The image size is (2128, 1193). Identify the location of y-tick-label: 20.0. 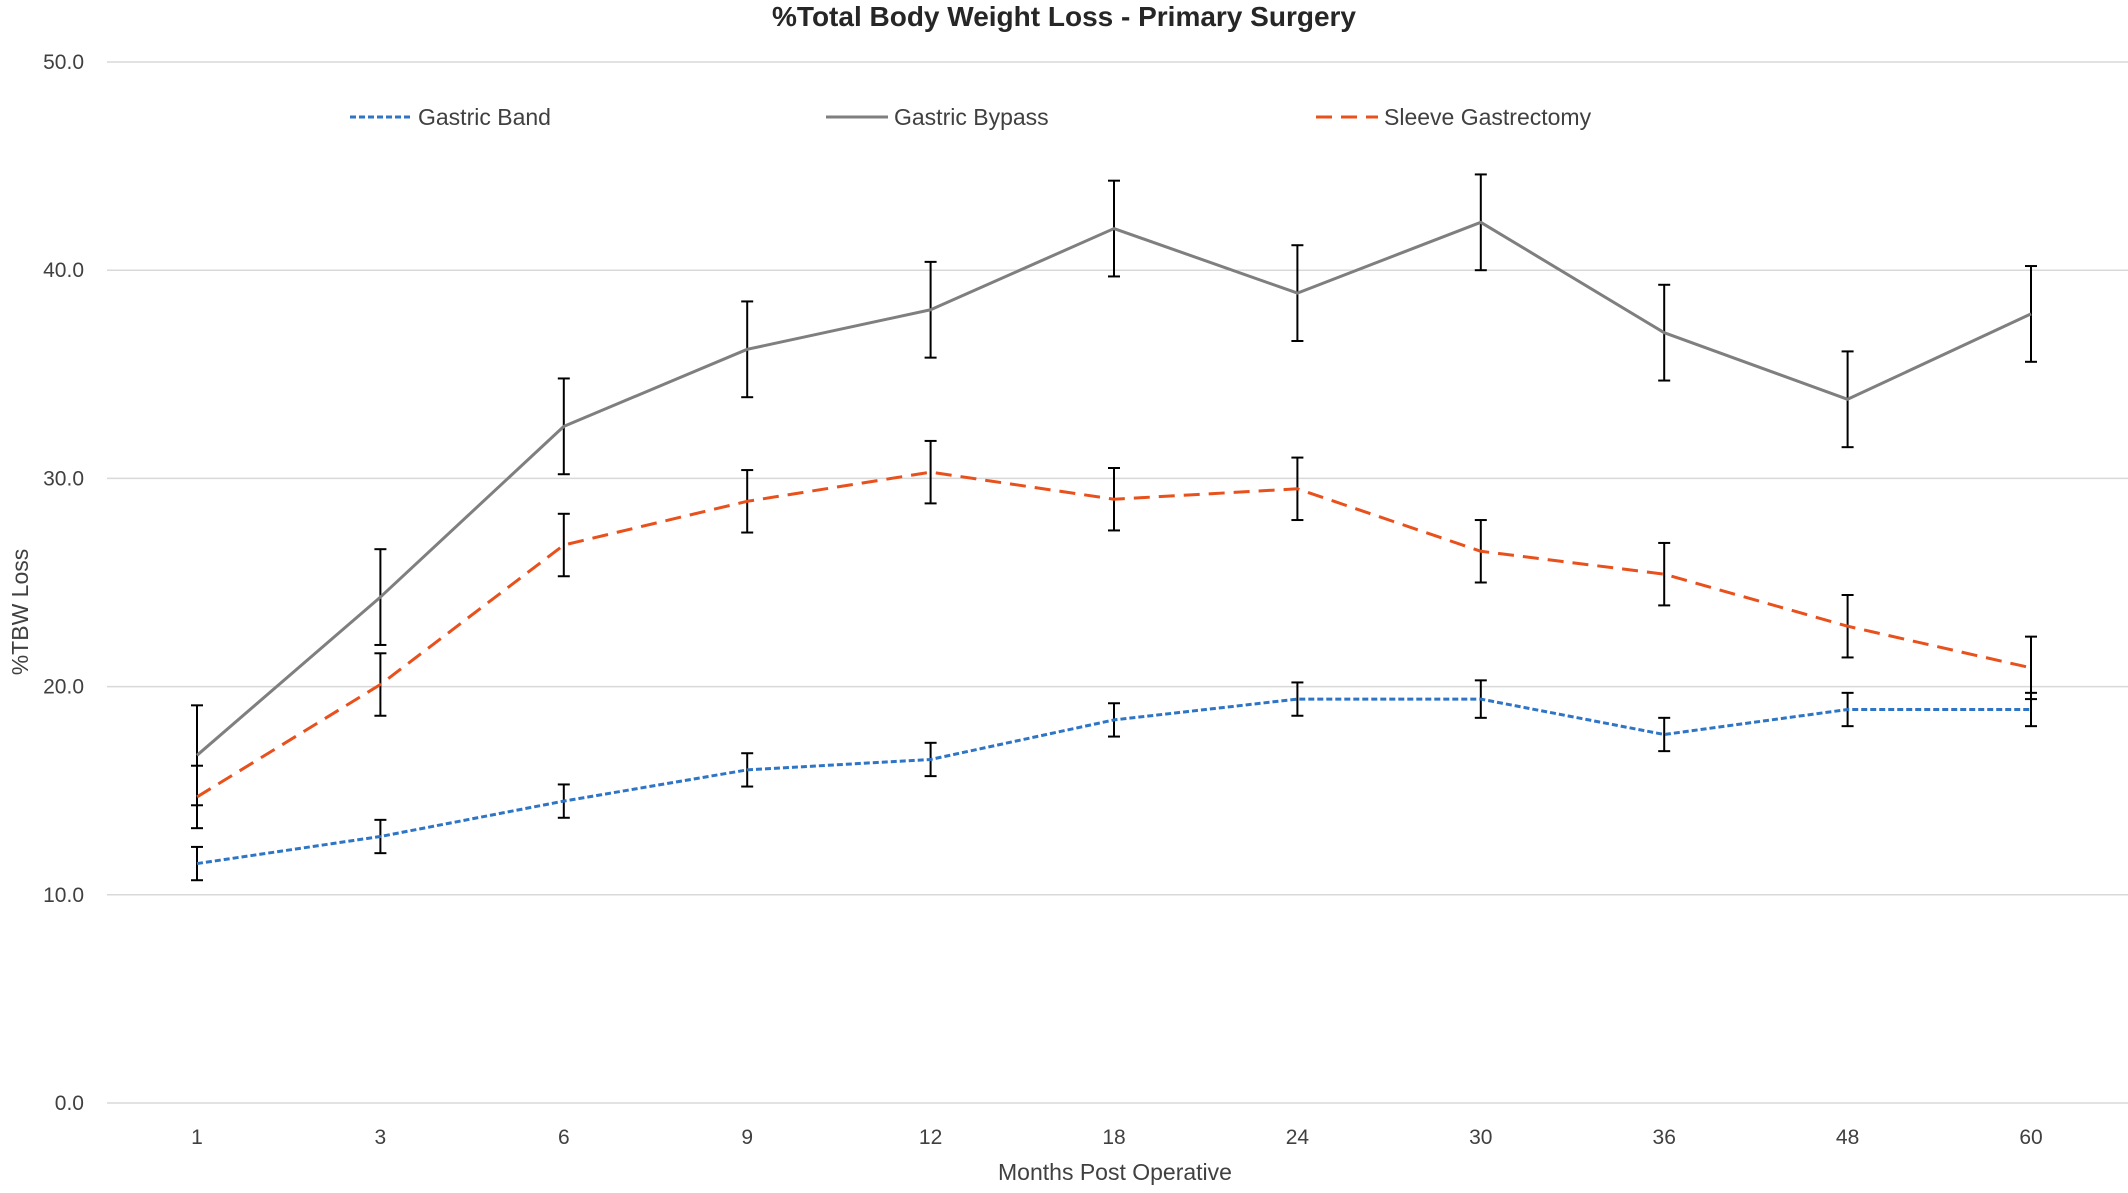
(63, 687).